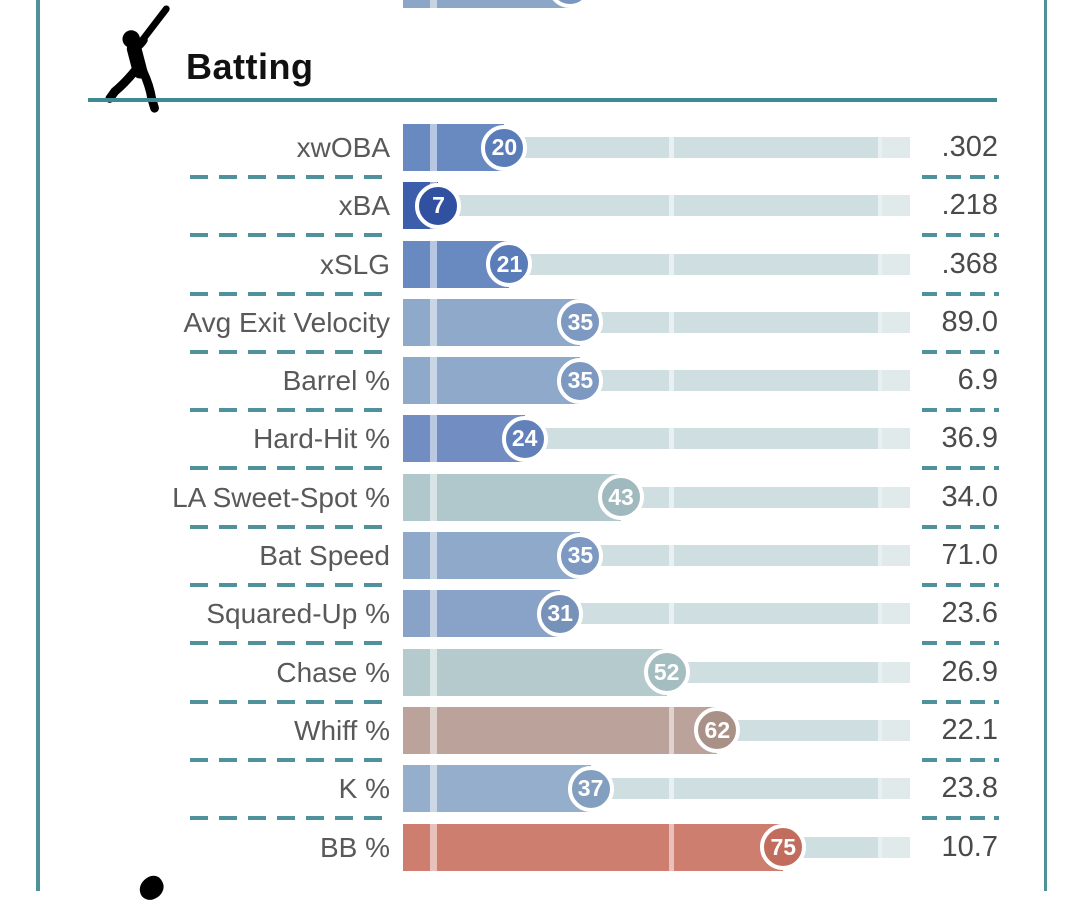 The image size is (1079, 904). What do you see at coordinates (656, 439) in the screenshot?
I see `percentile-track: 24` at bounding box center [656, 439].